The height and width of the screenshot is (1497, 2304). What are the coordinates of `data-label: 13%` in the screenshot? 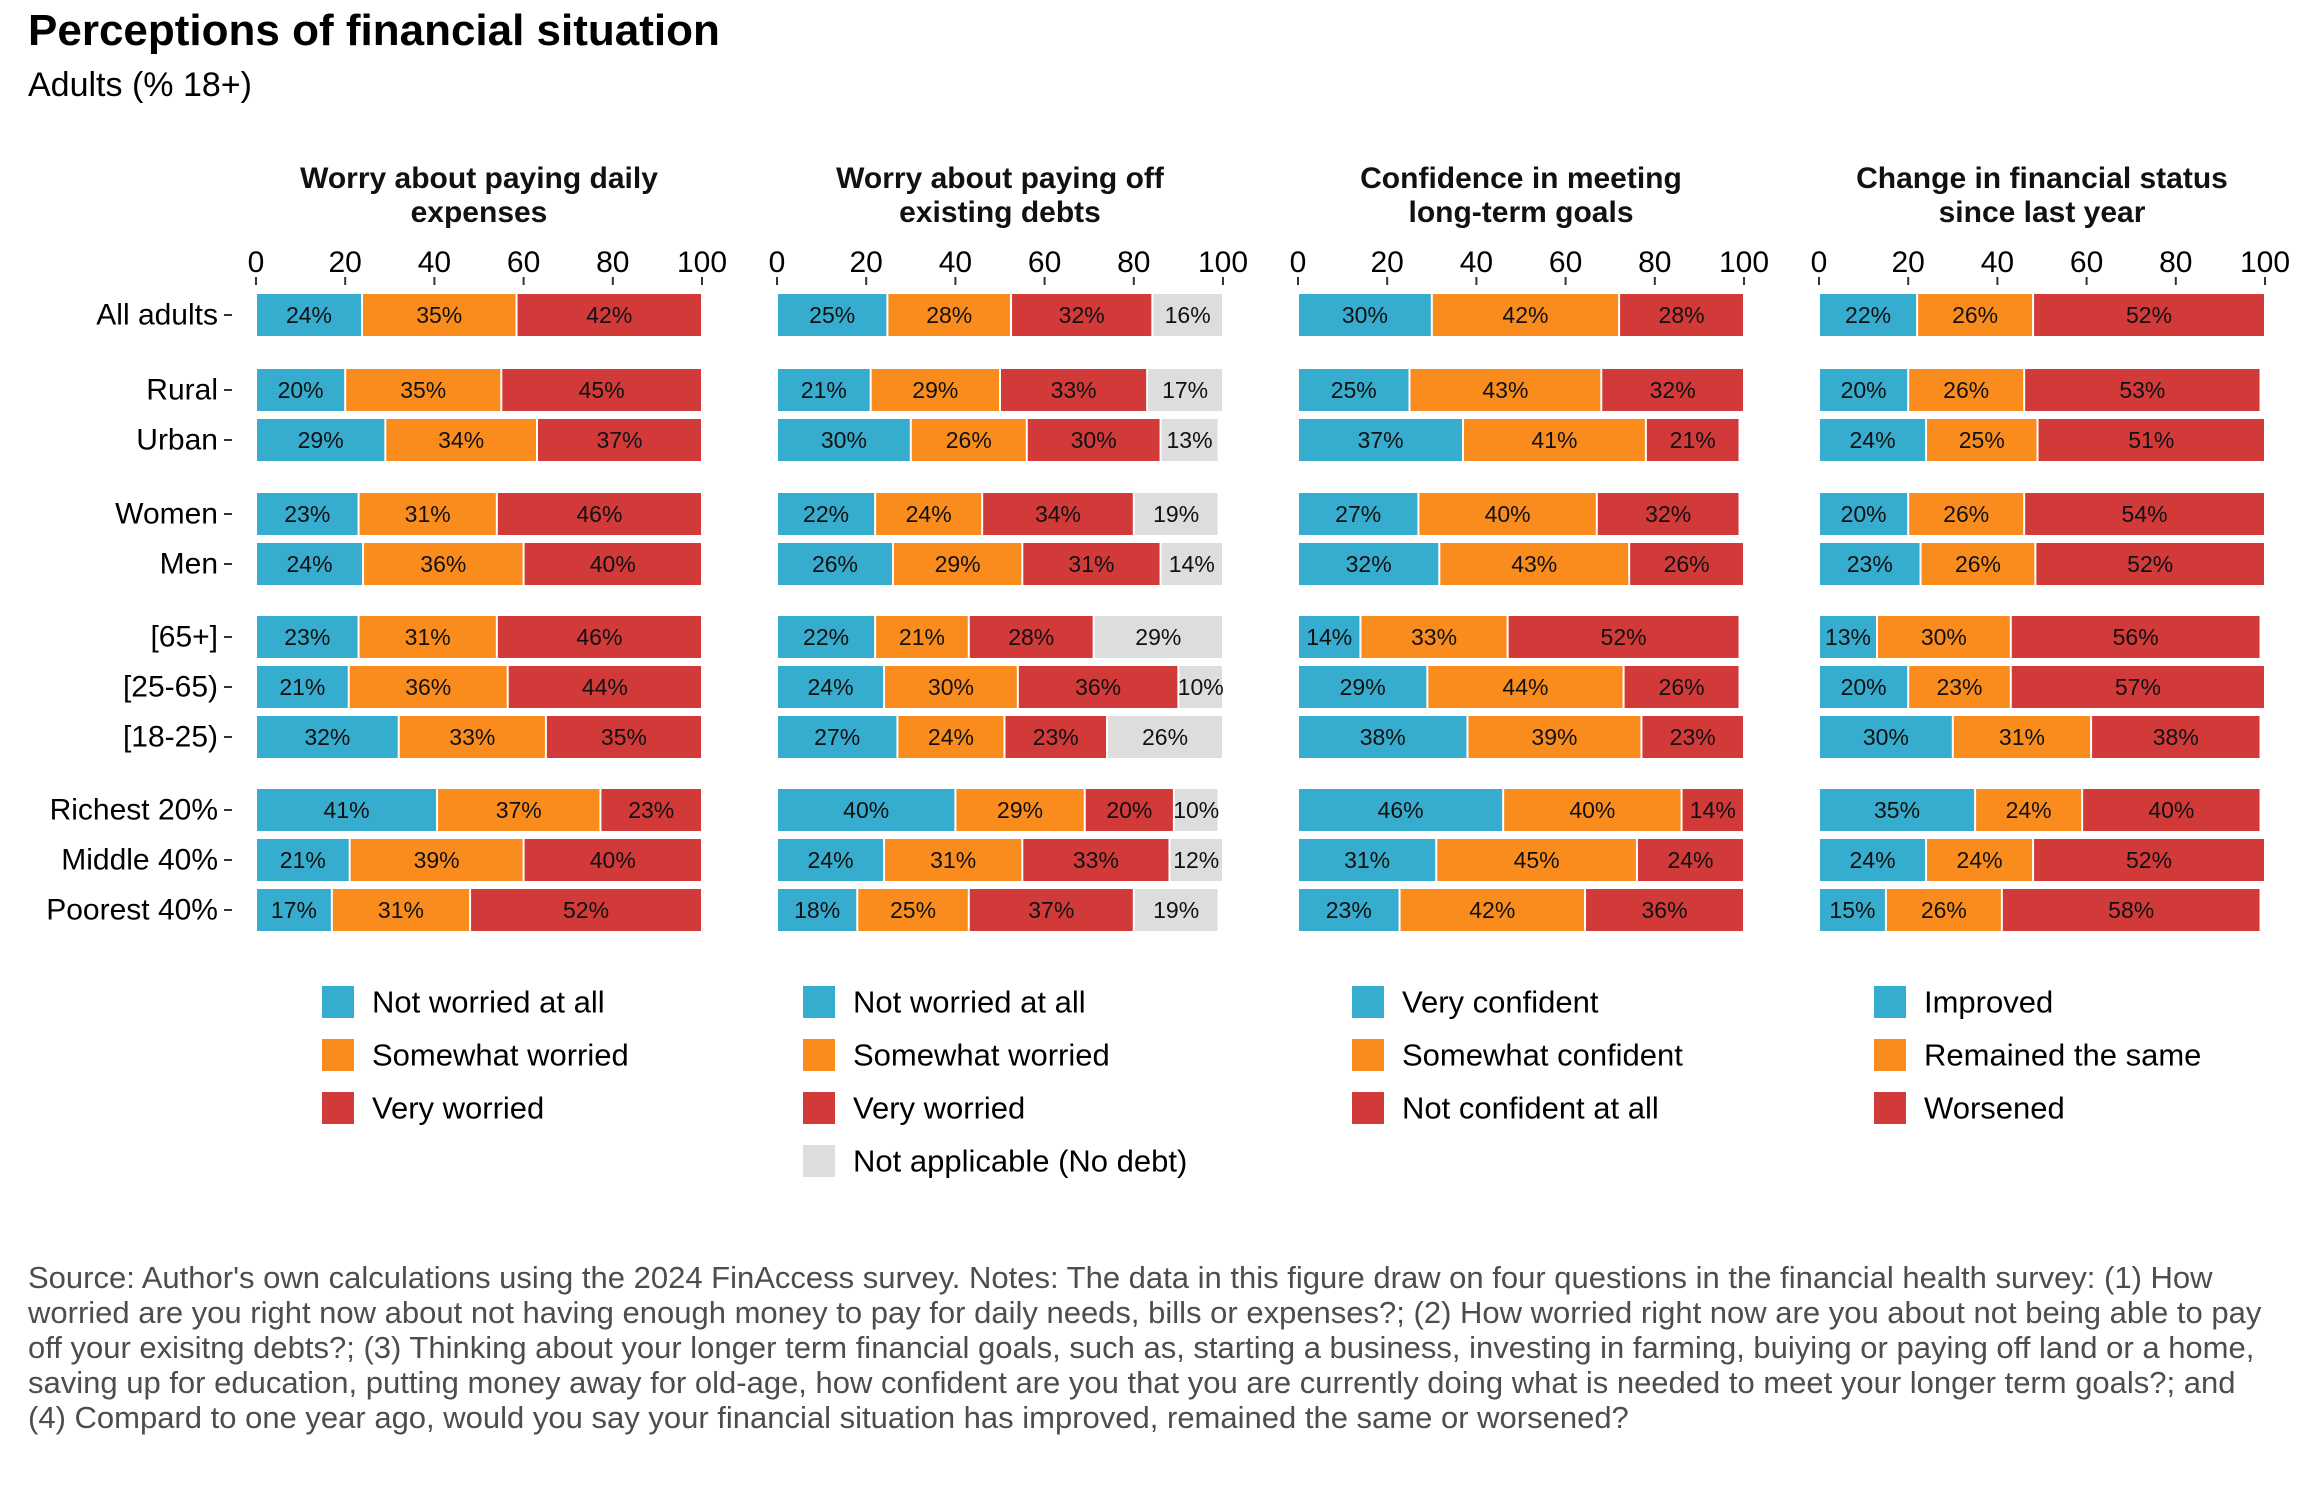 It's located at (1848, 637).